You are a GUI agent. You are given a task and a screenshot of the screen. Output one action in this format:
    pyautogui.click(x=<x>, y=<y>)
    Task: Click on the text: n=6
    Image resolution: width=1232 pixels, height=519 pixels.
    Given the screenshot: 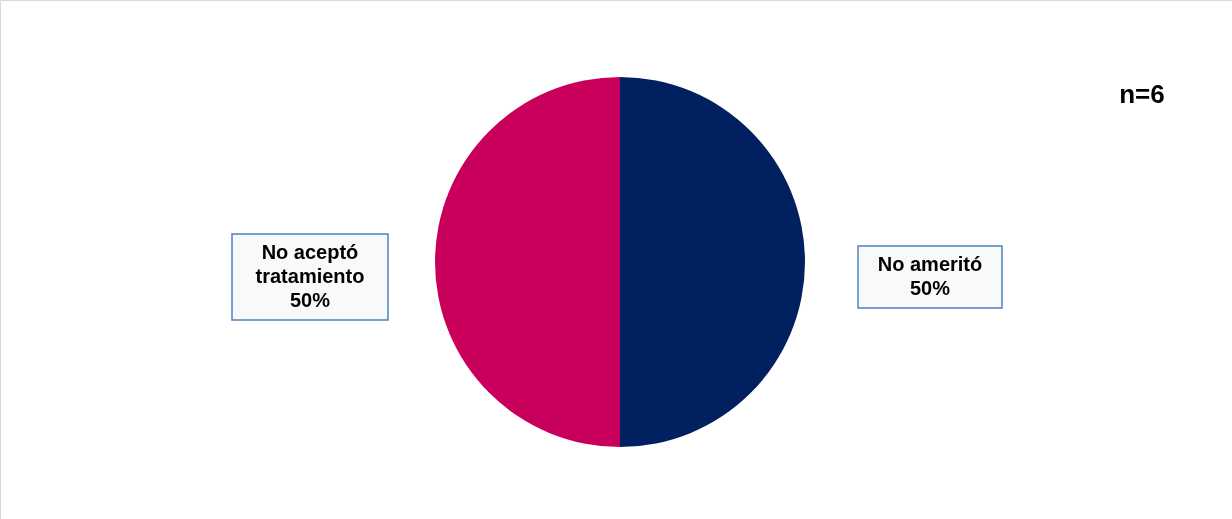 What is the action you would take?
    pyautogui.click(x=1142, y=94)
    